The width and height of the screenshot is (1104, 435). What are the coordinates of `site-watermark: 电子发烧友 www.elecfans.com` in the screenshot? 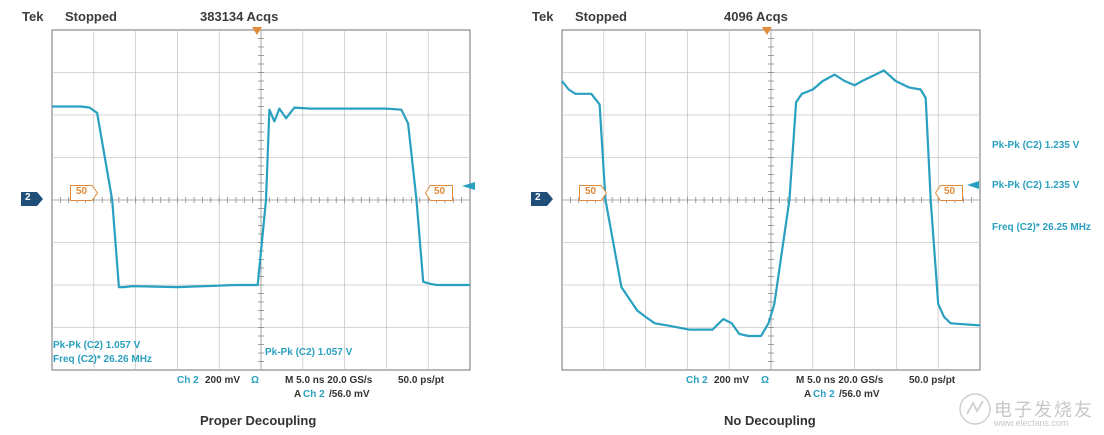 It's located at (1028, 410).